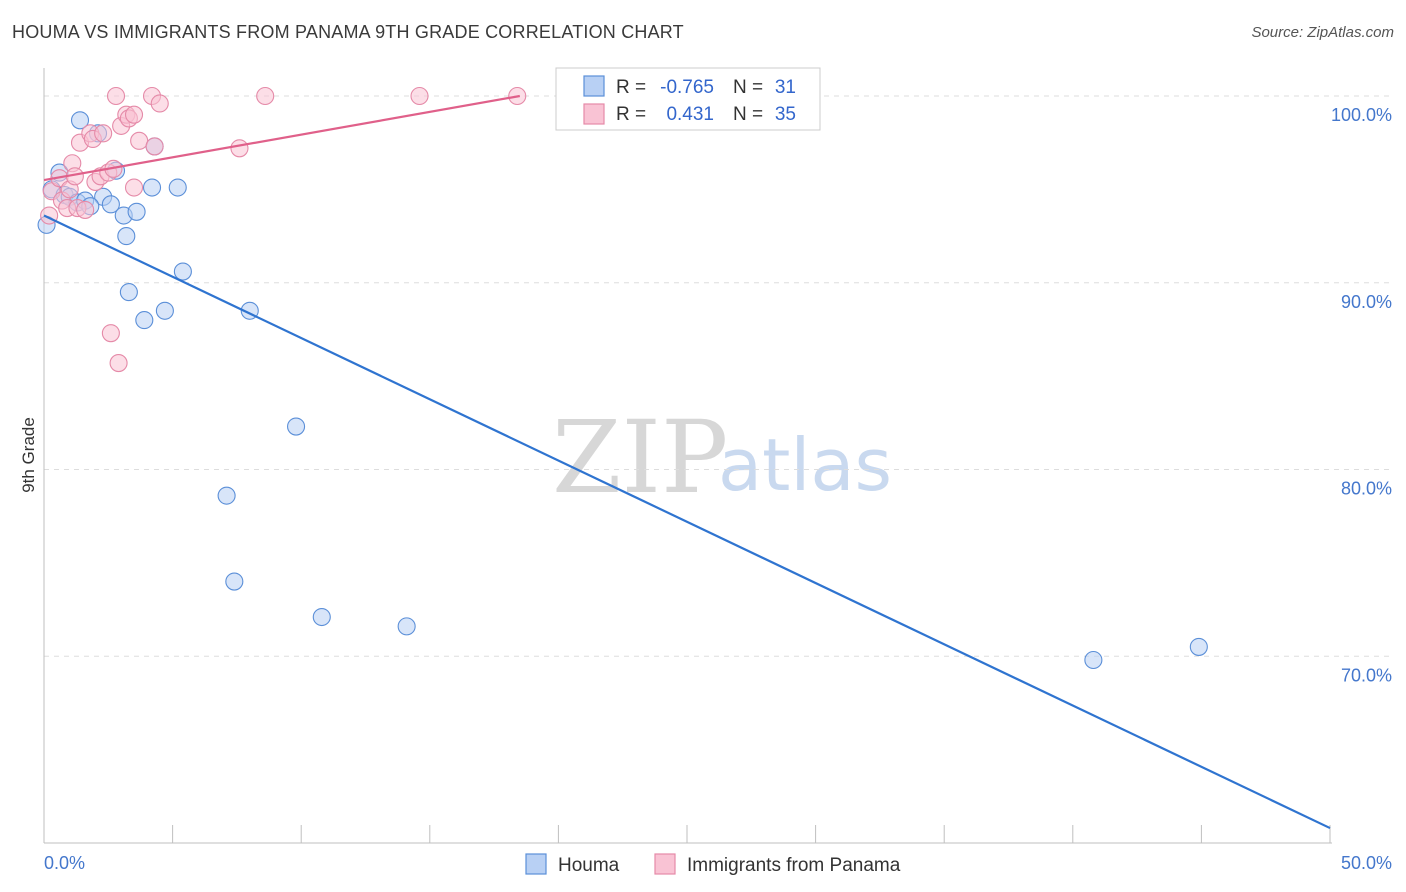  What do you see at coordinates (1366, 489) in the screenshot?
I see `y-tick-label-2: 80.0%` at bounding box center [1366, 489].